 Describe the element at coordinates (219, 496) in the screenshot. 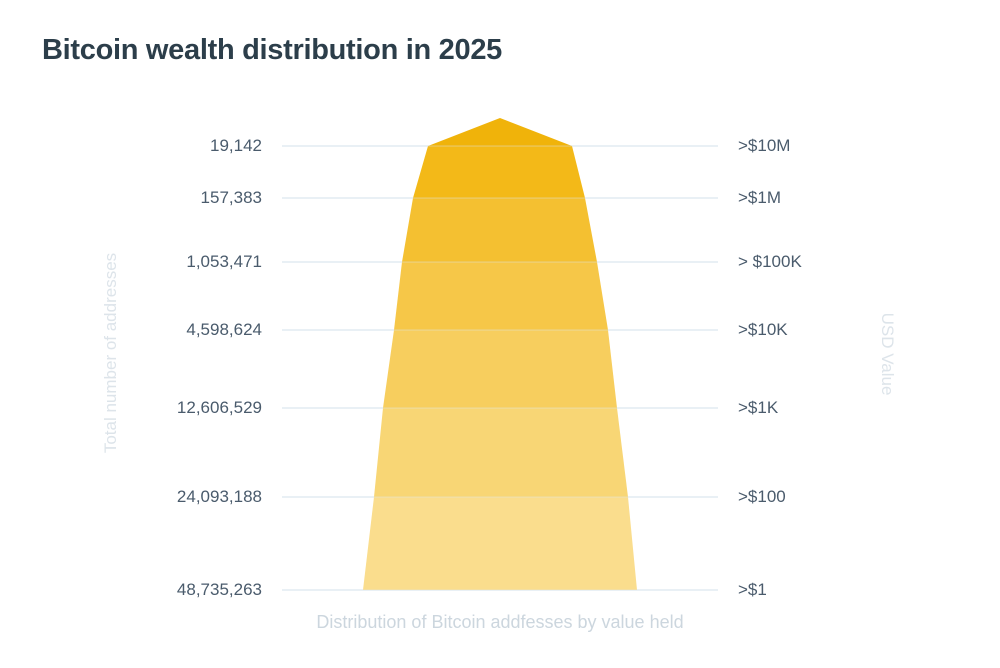

I see `address-count-label: 24,093,188` at that location.